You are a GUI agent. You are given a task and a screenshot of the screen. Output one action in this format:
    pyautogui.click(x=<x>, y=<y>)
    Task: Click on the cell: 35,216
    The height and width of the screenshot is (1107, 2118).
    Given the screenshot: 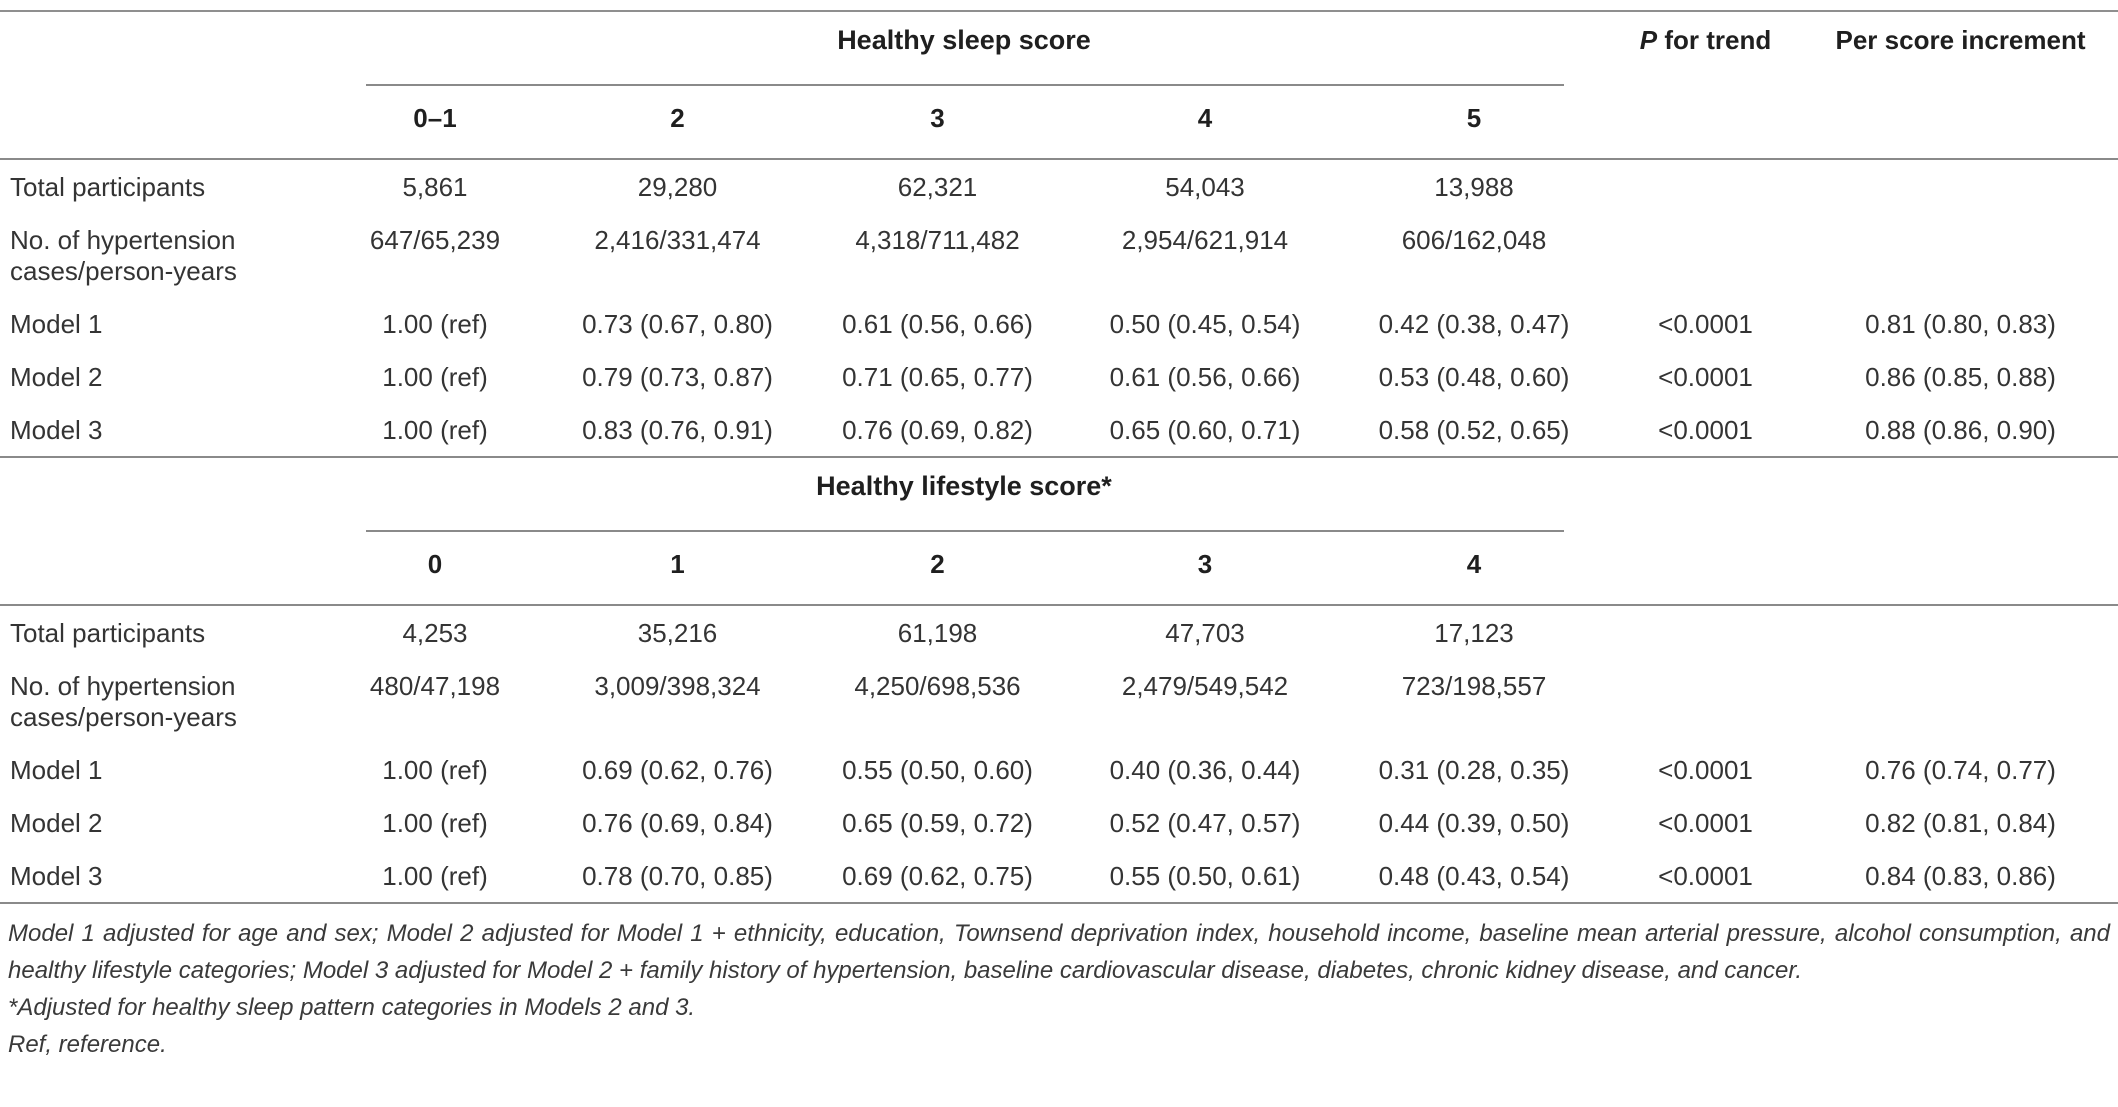 What is the action you would take?
    pyautogui.click(x=677, y=633)
    